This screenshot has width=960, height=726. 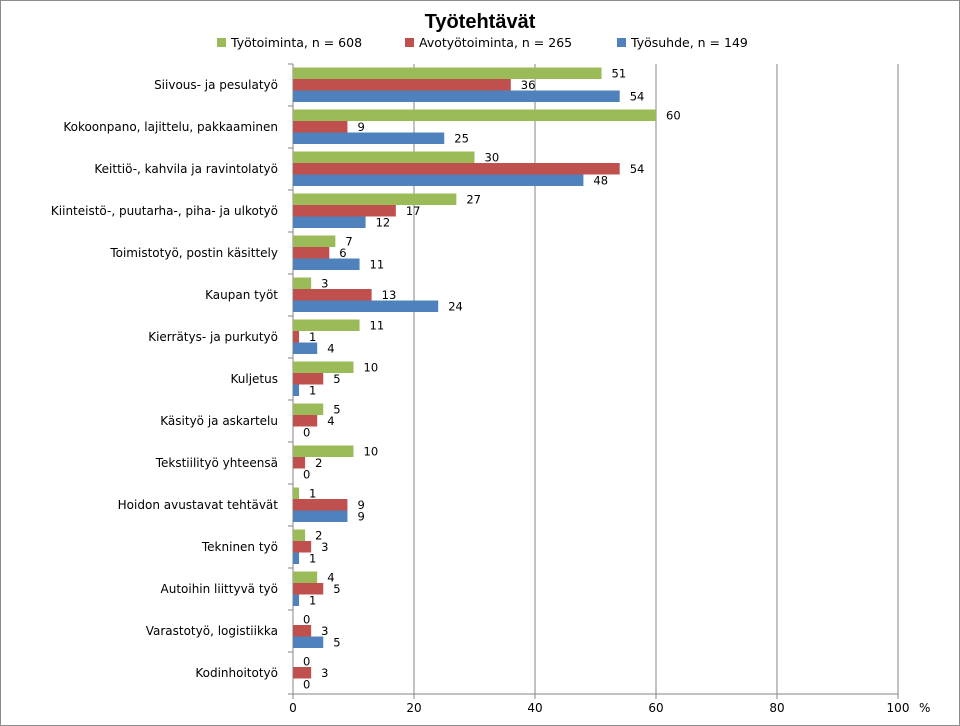 What do you see at coordinates (360, 505) in the screenshot?
I see `value-label-s1-c10: 9` at bounding box center [360, 505].